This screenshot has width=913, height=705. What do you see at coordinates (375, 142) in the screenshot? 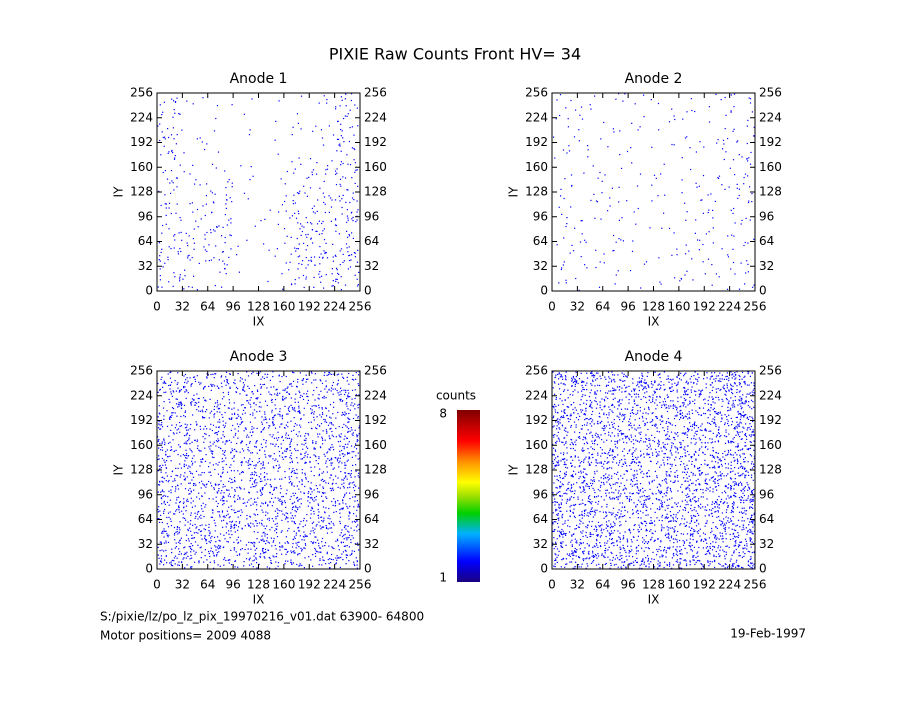
I see `y-tick-label-right: 192` at bounding box center [375, 142].